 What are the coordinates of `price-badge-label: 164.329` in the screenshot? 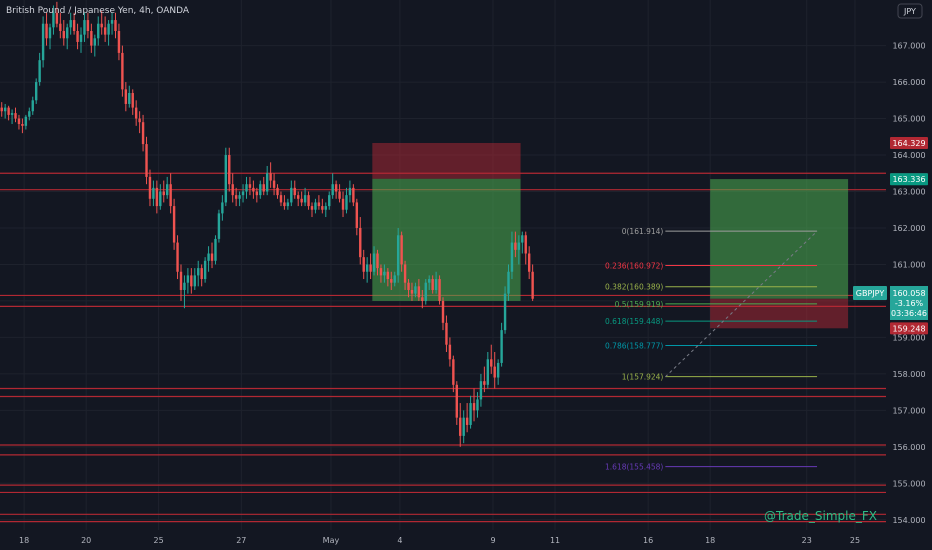 It's located at (908, 143).